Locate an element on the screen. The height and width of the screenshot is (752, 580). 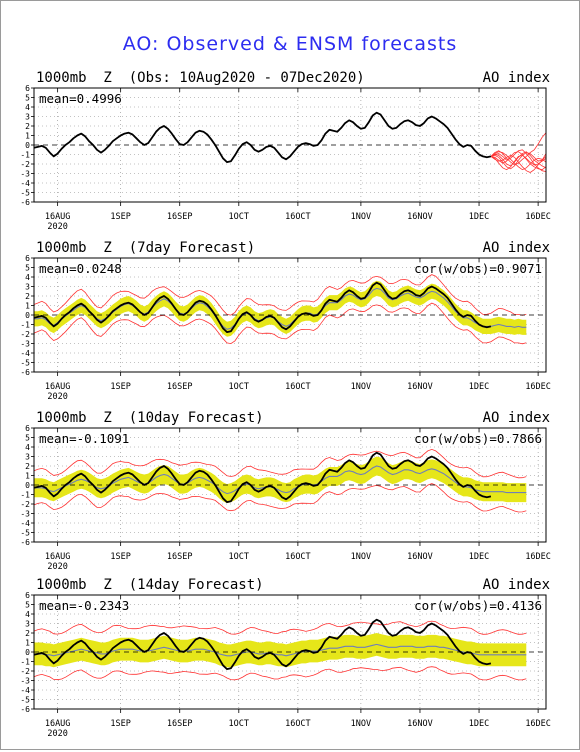
mean-label: mean=-0.2343 is located at coordinates (84, 605).